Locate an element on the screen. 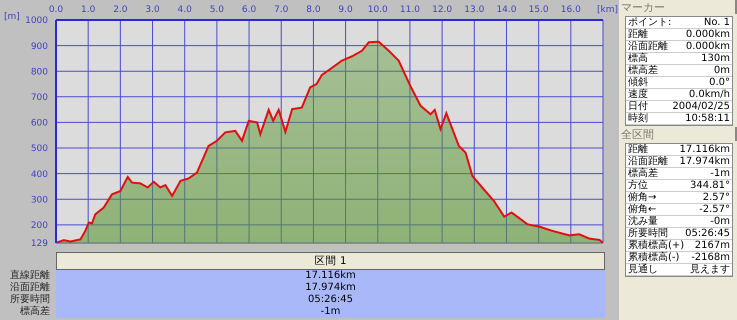 Image resolution: width=737 pixels, height=320 pixels. text: No. 1 is located at coordinates (717, 22).